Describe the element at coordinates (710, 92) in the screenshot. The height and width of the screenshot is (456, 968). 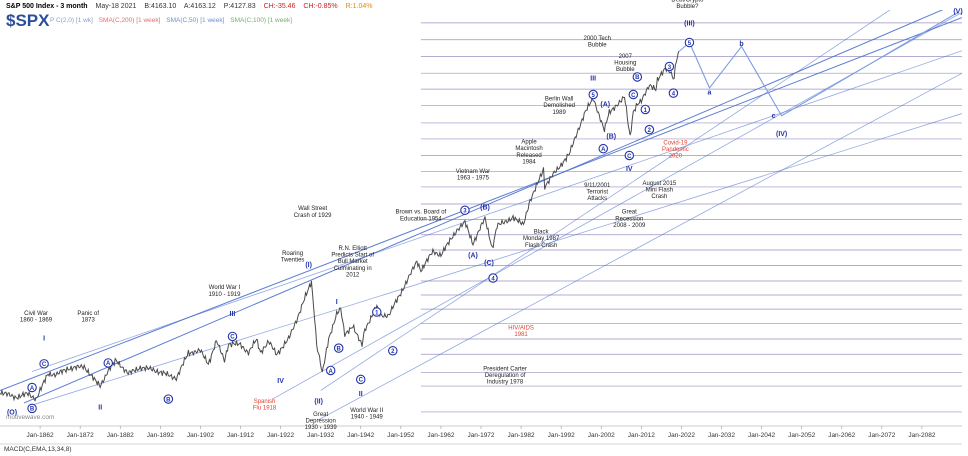
I see `wave-label: a` at that location.